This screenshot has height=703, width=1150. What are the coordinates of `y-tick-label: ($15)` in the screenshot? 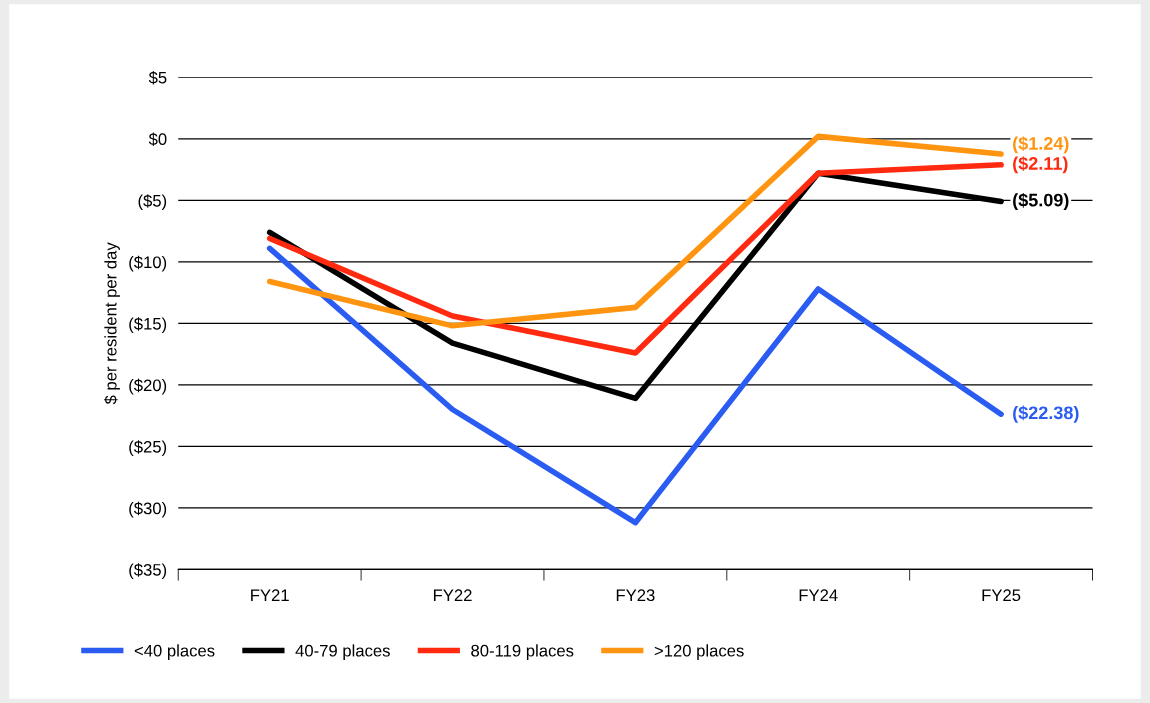 It's located at (148, 325).